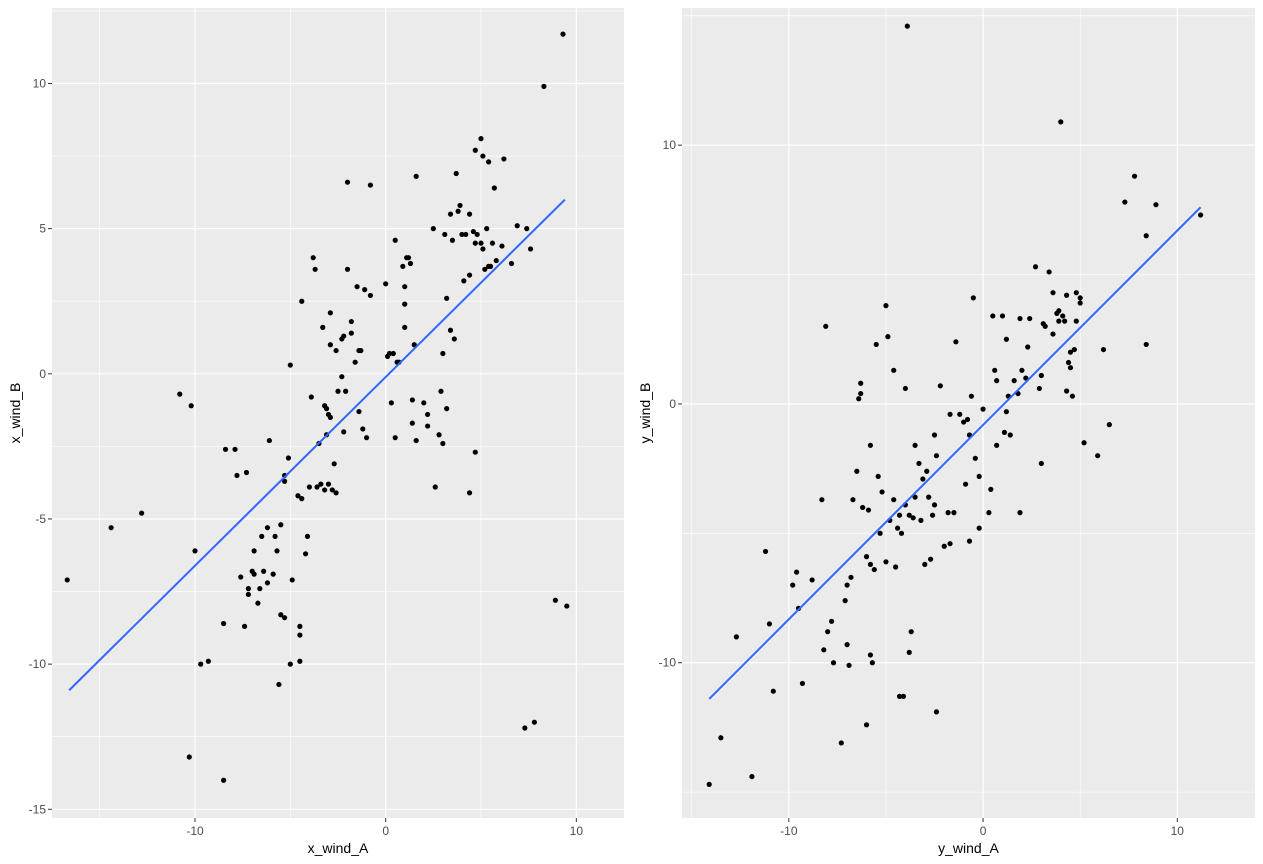 This screenshot has width=1263, height=864. What do you see at coordinates (40, 519) in the screenshot?
I see `y-tick-label: -5` at bounding box center [40, 519].